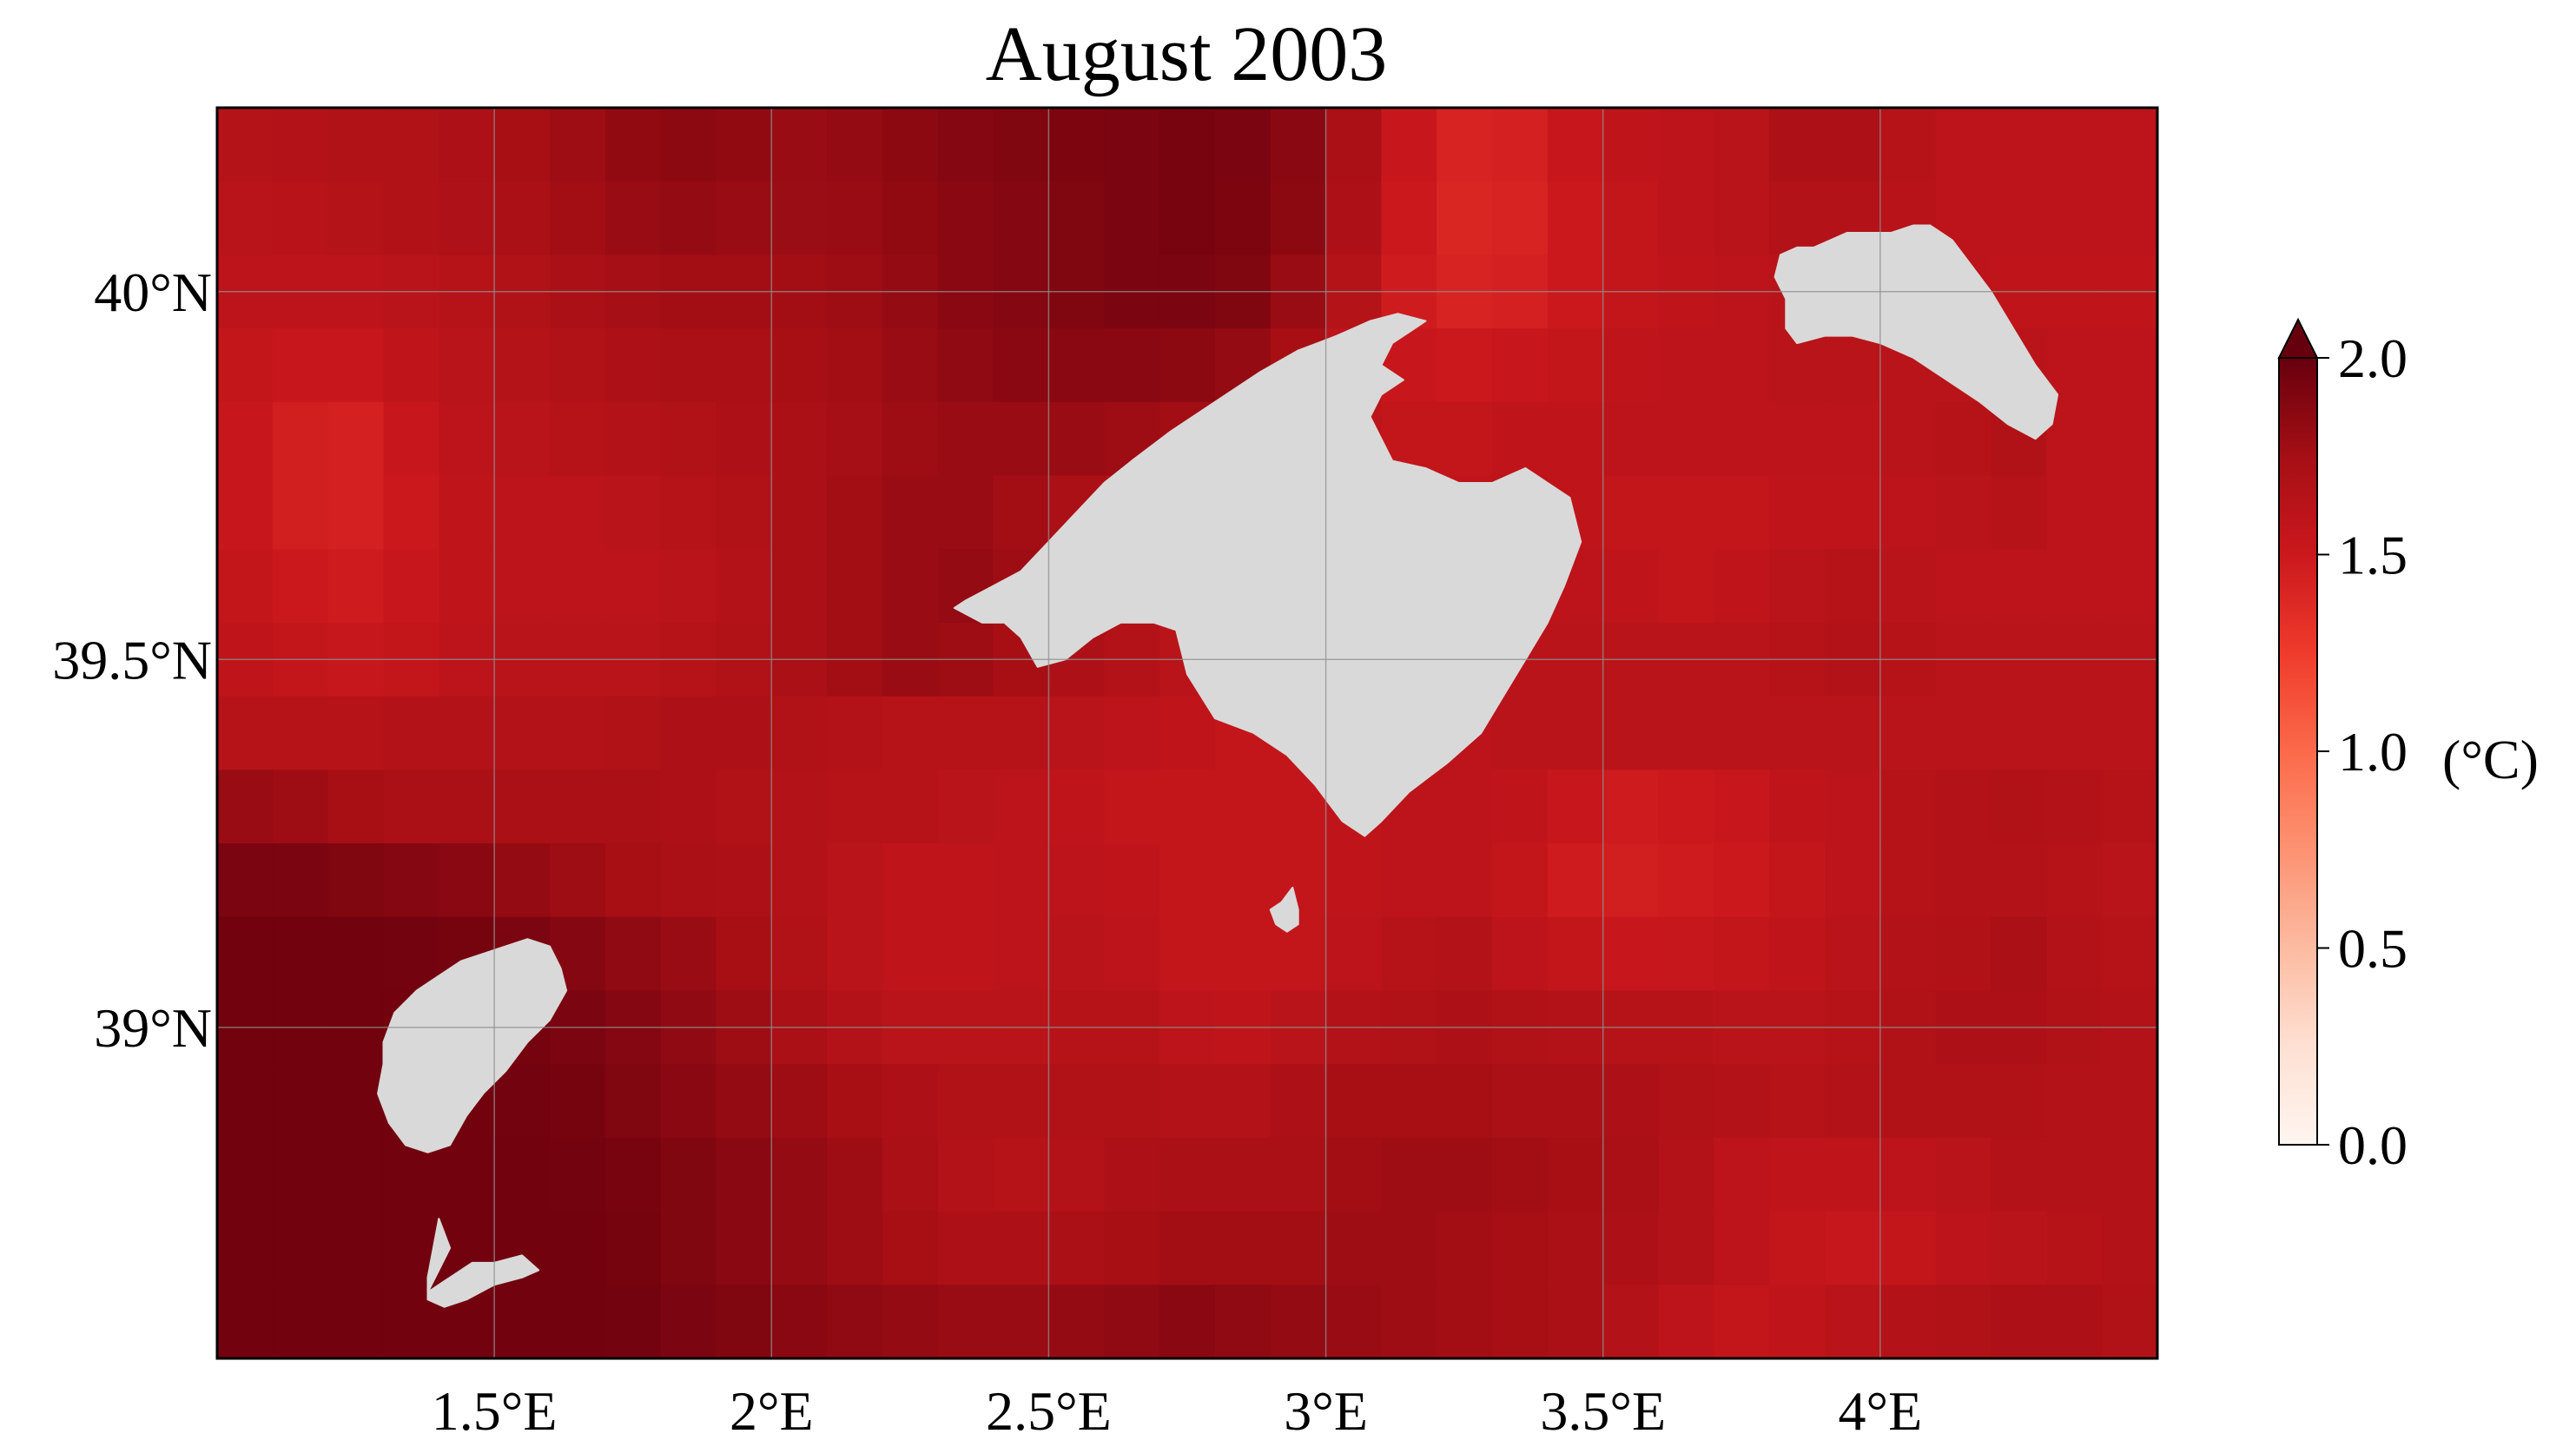 The height and width of the screenshot is (1447, 2576). What do you see at coordinates (2490, 759) in the screenshot?
I see `colorbar-unit-label: (°C)` at bounding box center [2490, 759].